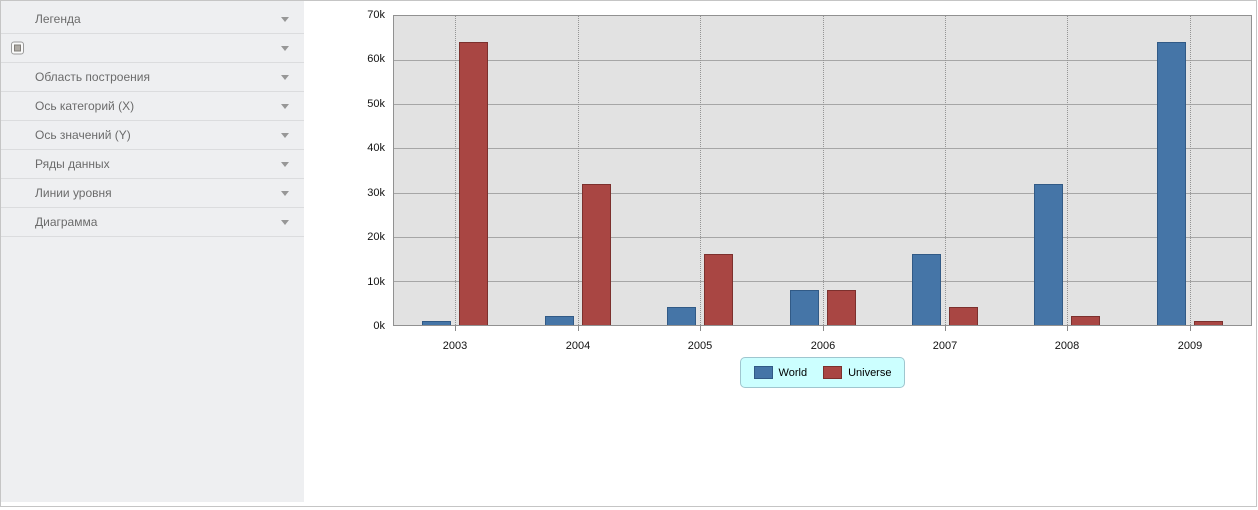  Describe the element at coordinates (718, 289) in the screenshot. I see `bar-universe-2005` at that location.